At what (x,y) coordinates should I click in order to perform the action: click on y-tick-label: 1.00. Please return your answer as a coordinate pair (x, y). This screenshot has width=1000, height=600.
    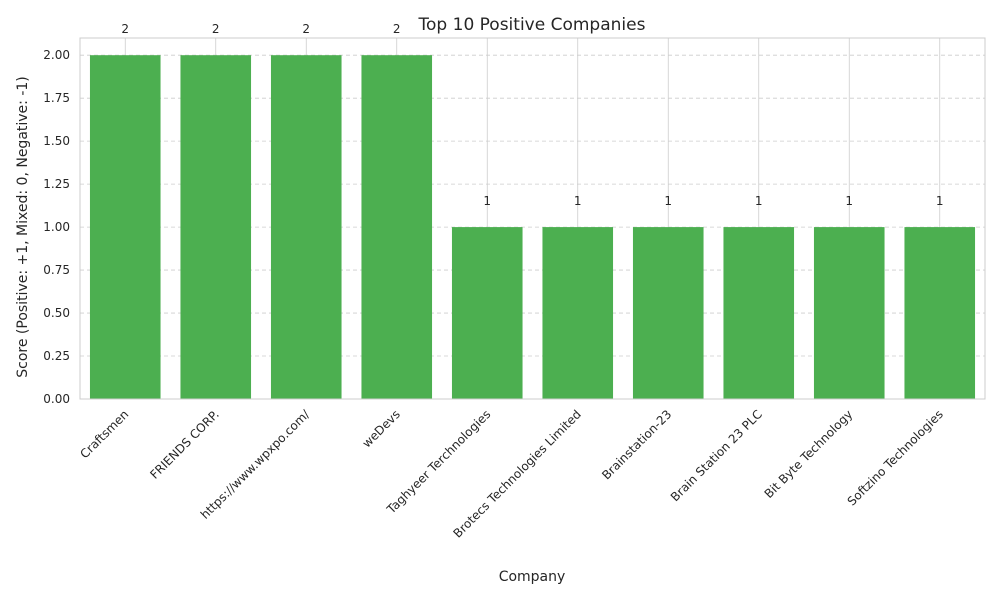
    Looking at the image, I should click on (56, 227).